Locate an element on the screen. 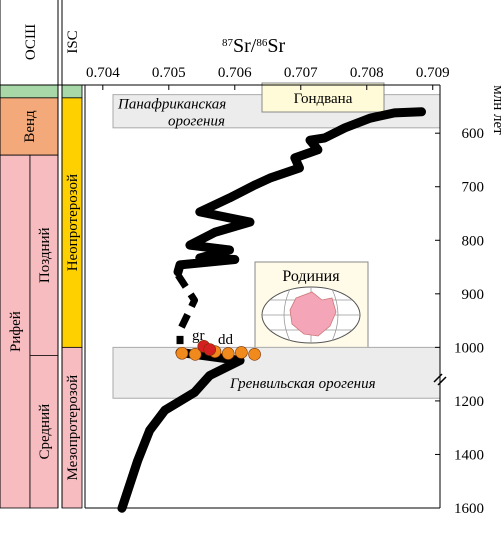 This screenshot has width=502, height=534. gondwana-label: Гондвана is located at coordinates (323, 99).